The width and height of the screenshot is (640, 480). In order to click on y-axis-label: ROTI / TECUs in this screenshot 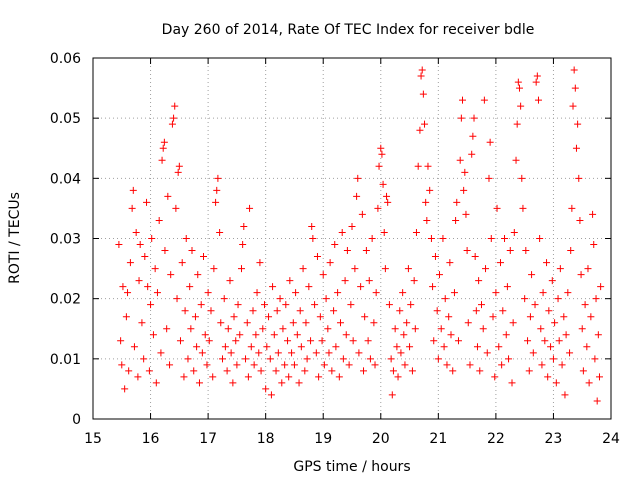, I will do `click(15, 238)`.